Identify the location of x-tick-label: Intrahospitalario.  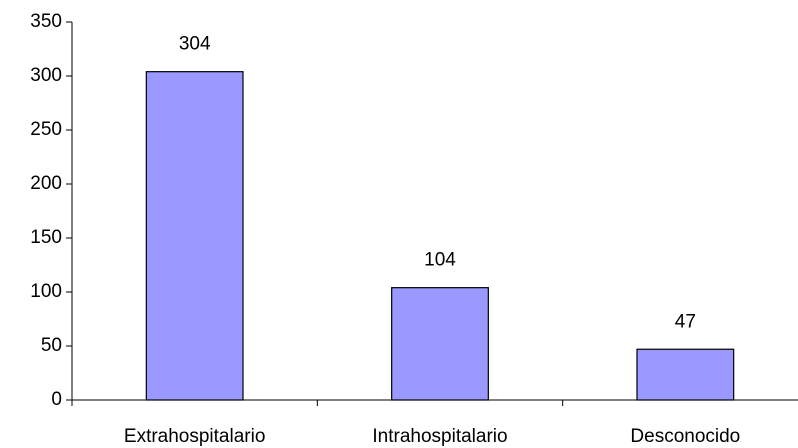
(439, 436).